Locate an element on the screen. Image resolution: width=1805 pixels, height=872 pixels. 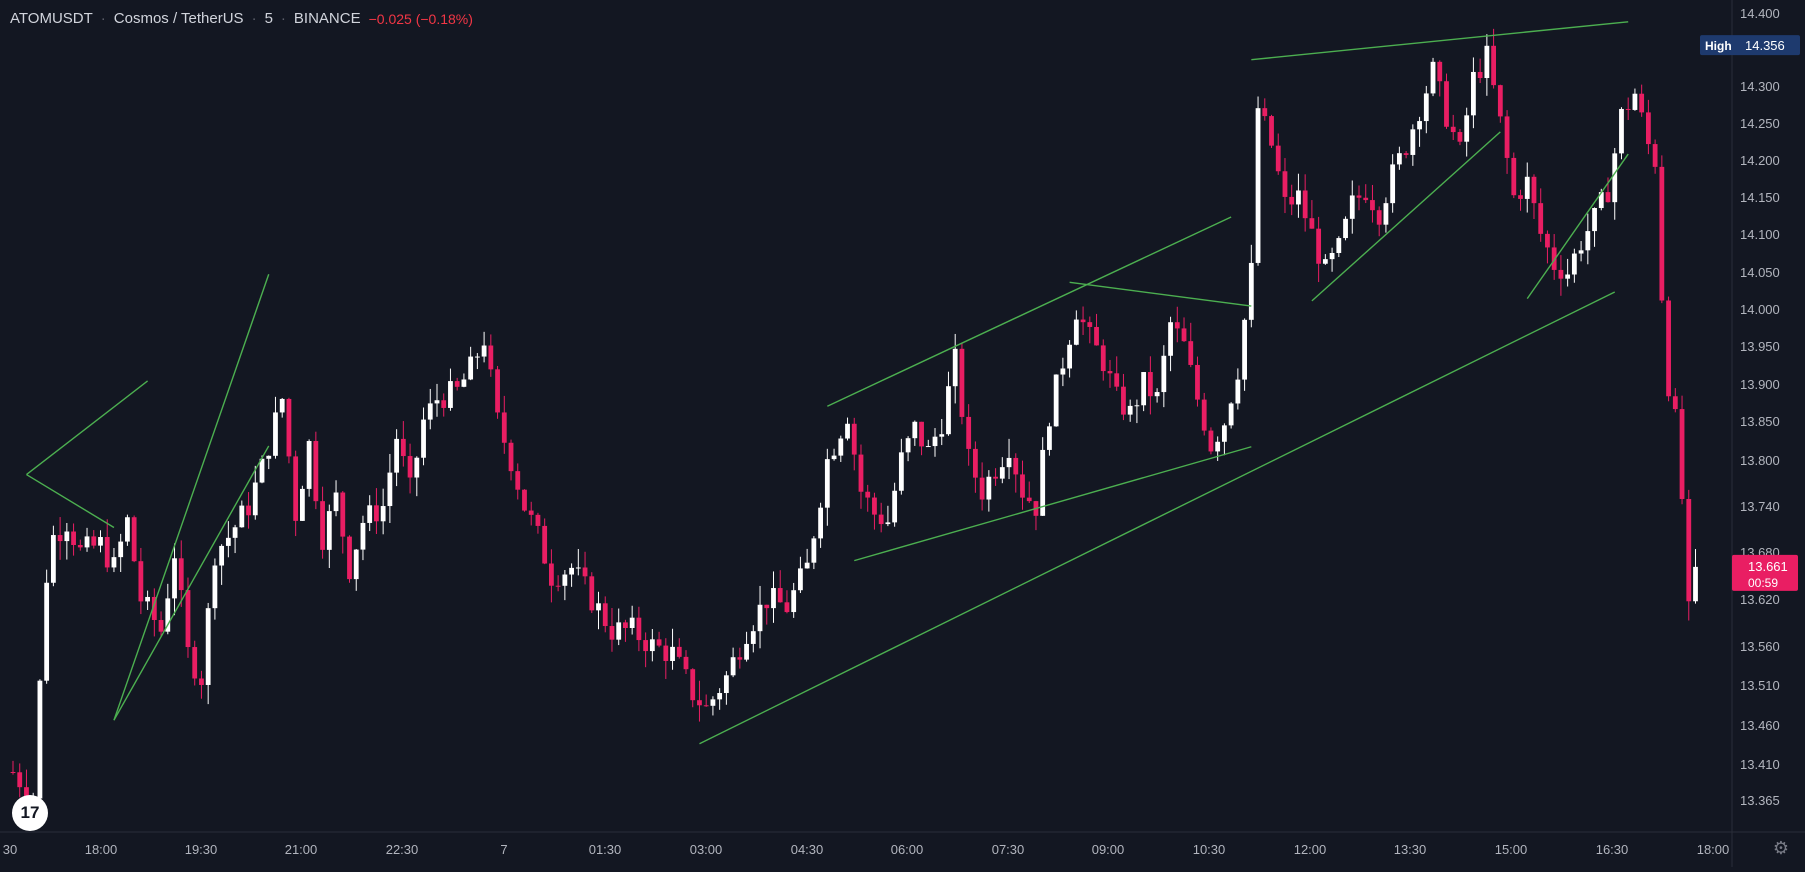
y-axis-tick-label: 13.800 is located at coordinates (1760, 460).